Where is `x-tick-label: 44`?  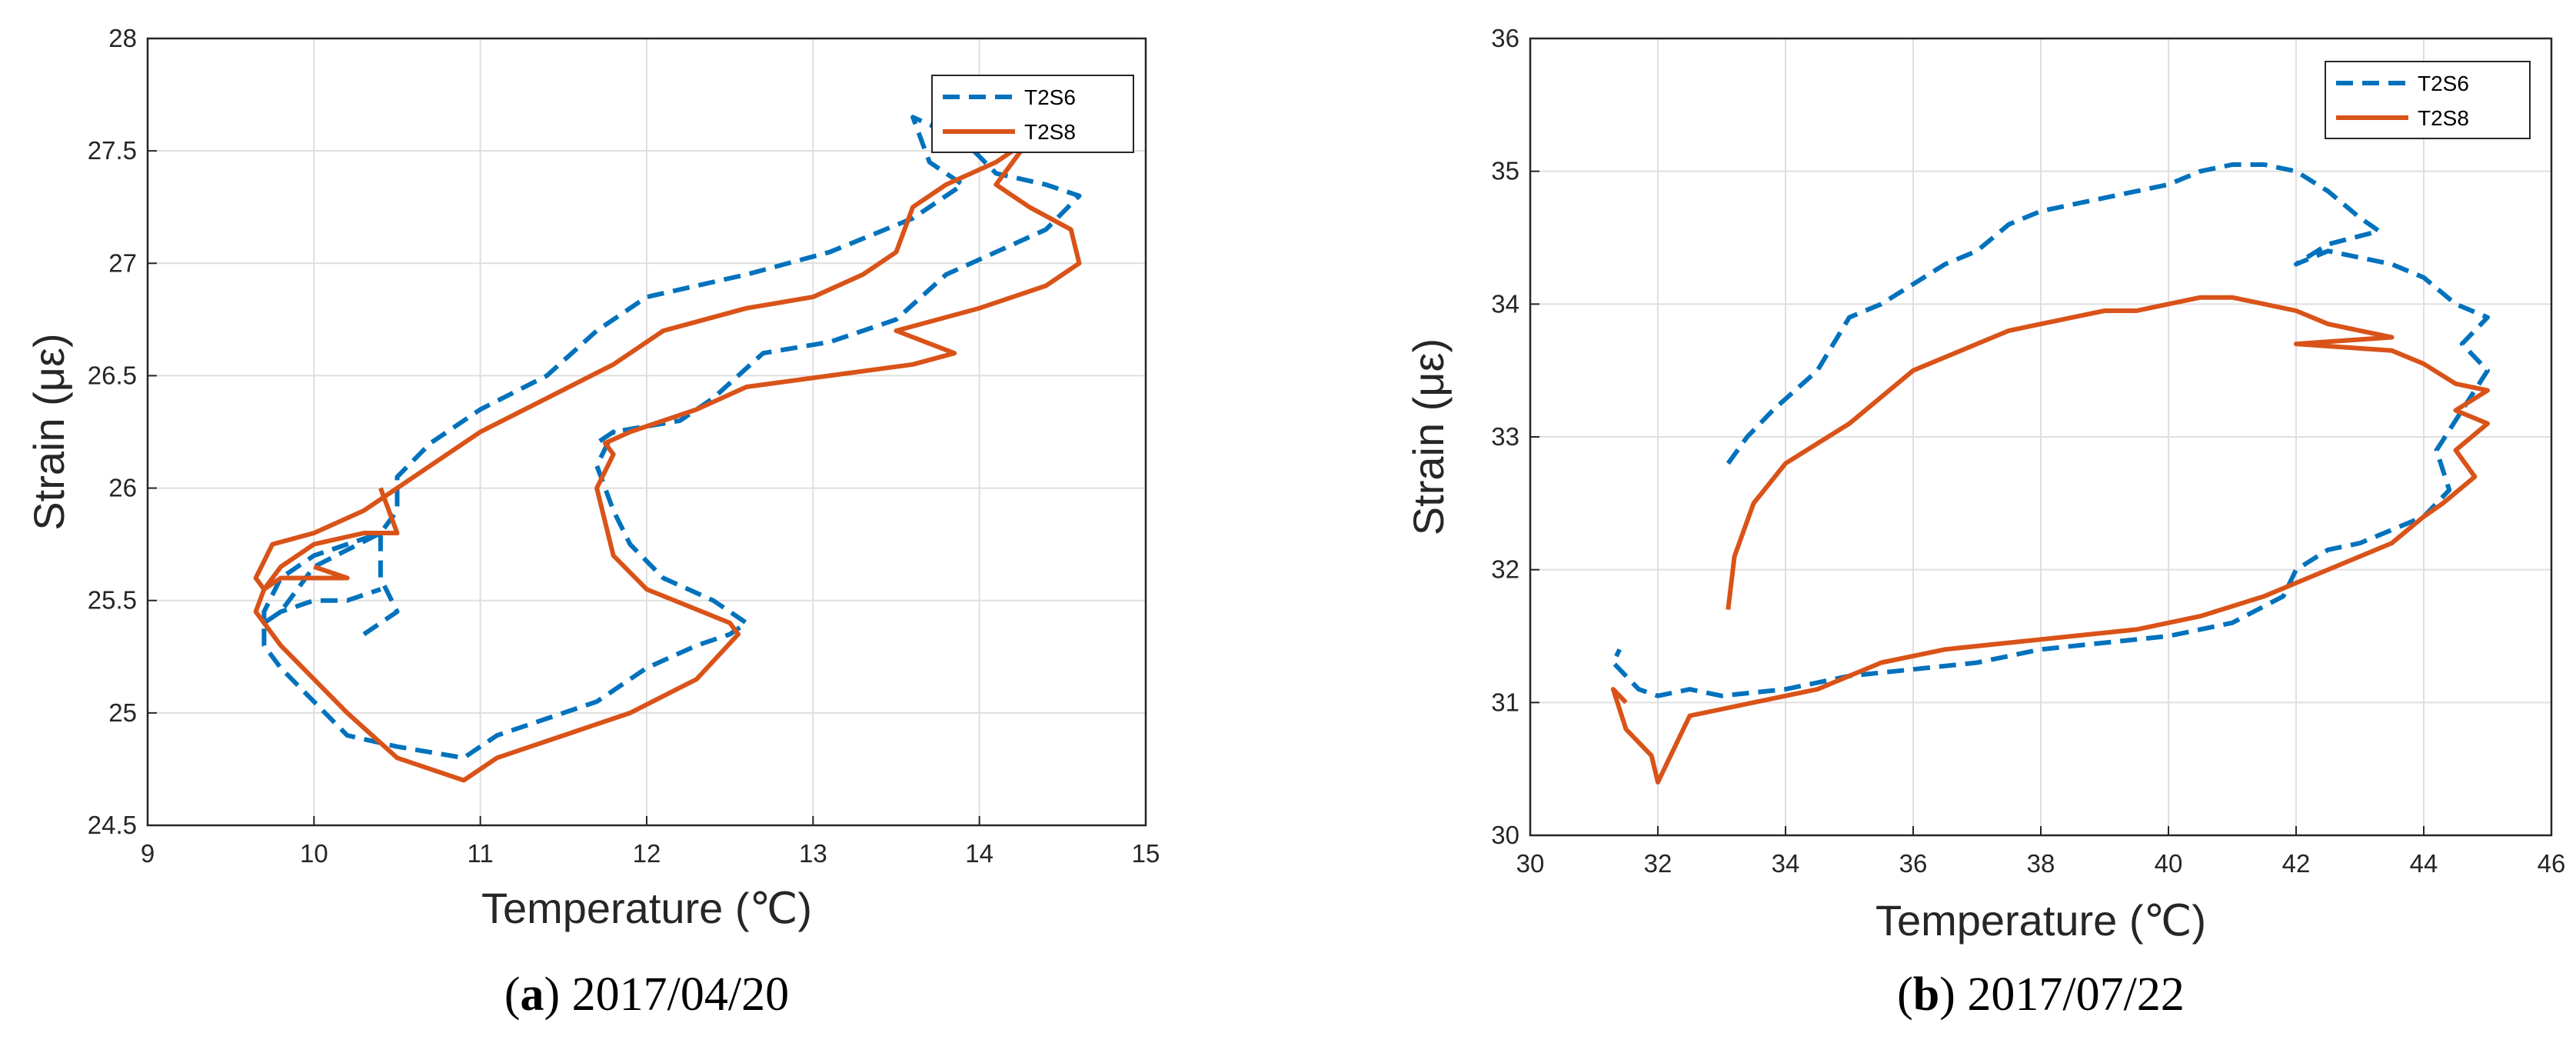
x-tick-label: 44 is located at coordinates (2424, 863).